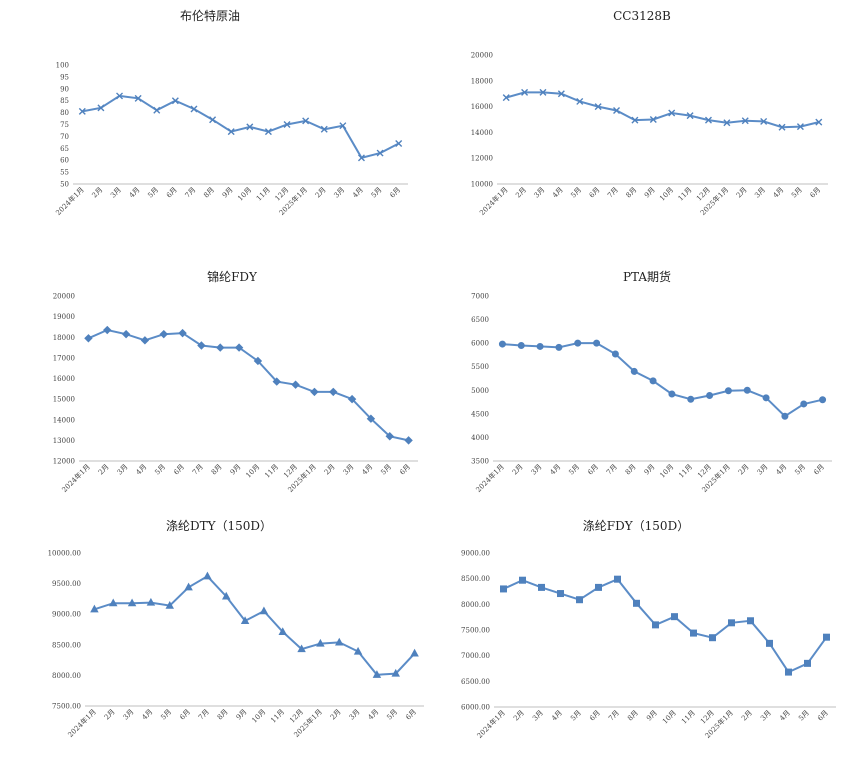  What do you see at coordinates (64, 89) in the screenshot?
I see `y-tick-label: 90` at bounding box center [64, 89].